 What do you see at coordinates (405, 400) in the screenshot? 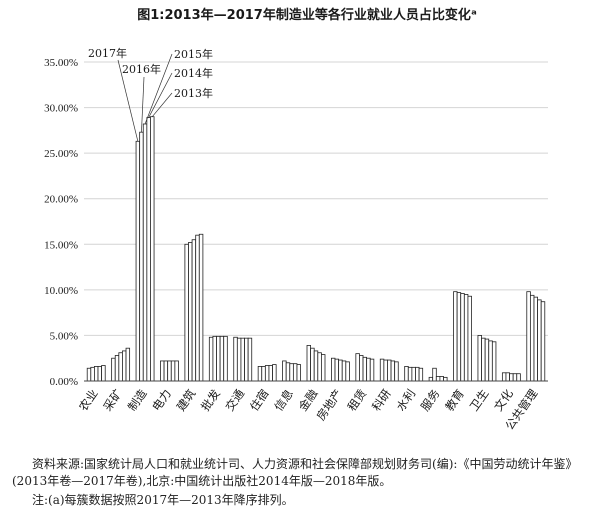
I see `x-tick-label: 水利` at bounding box center [405, 400].